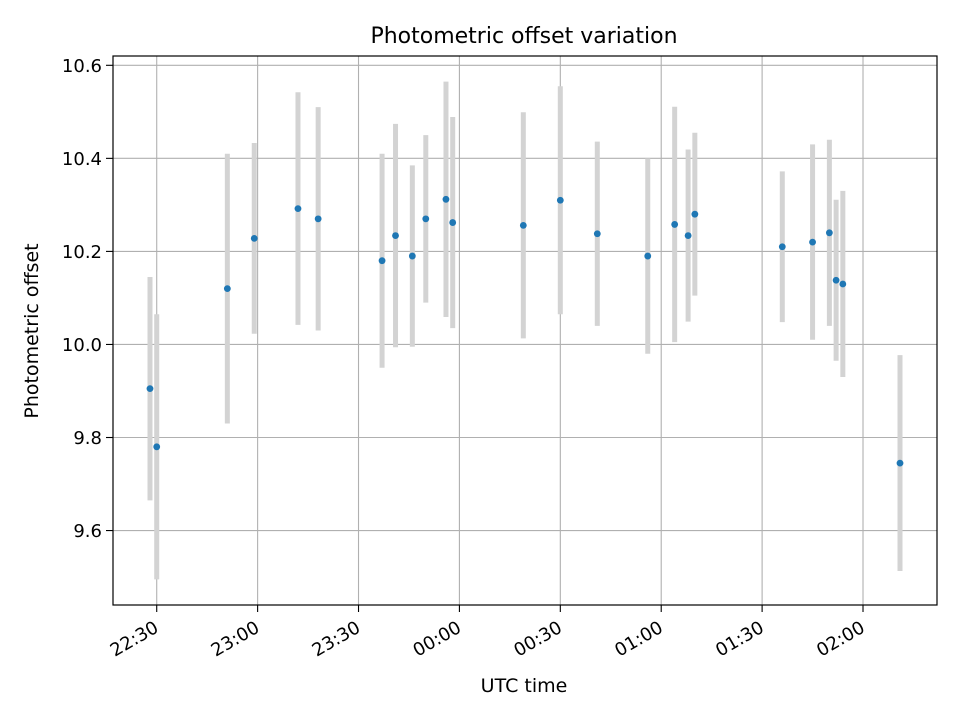  I want to click on y-tick-label: 10.0, so click(82, 345).